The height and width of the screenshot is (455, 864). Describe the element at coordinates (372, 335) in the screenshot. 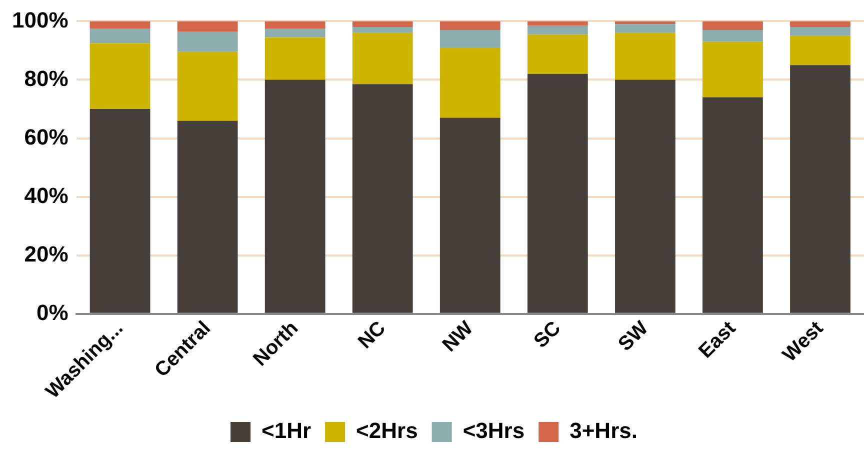

I see `x-tick-label: NC` at that location.